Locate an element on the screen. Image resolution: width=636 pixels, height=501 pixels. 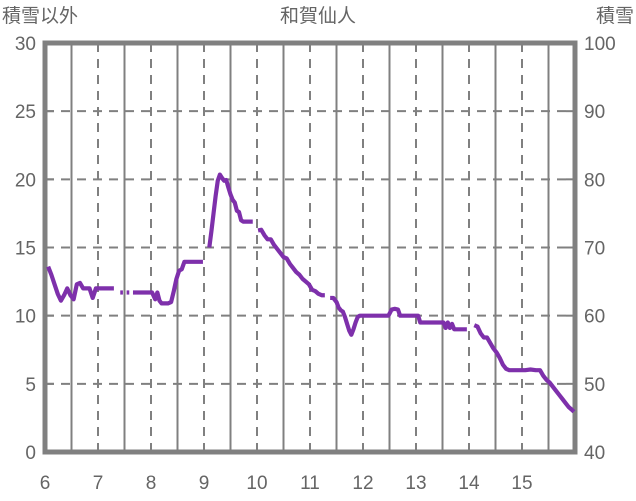
right-axis-unit-label: 積雪 is located at coordinates (615, 16).